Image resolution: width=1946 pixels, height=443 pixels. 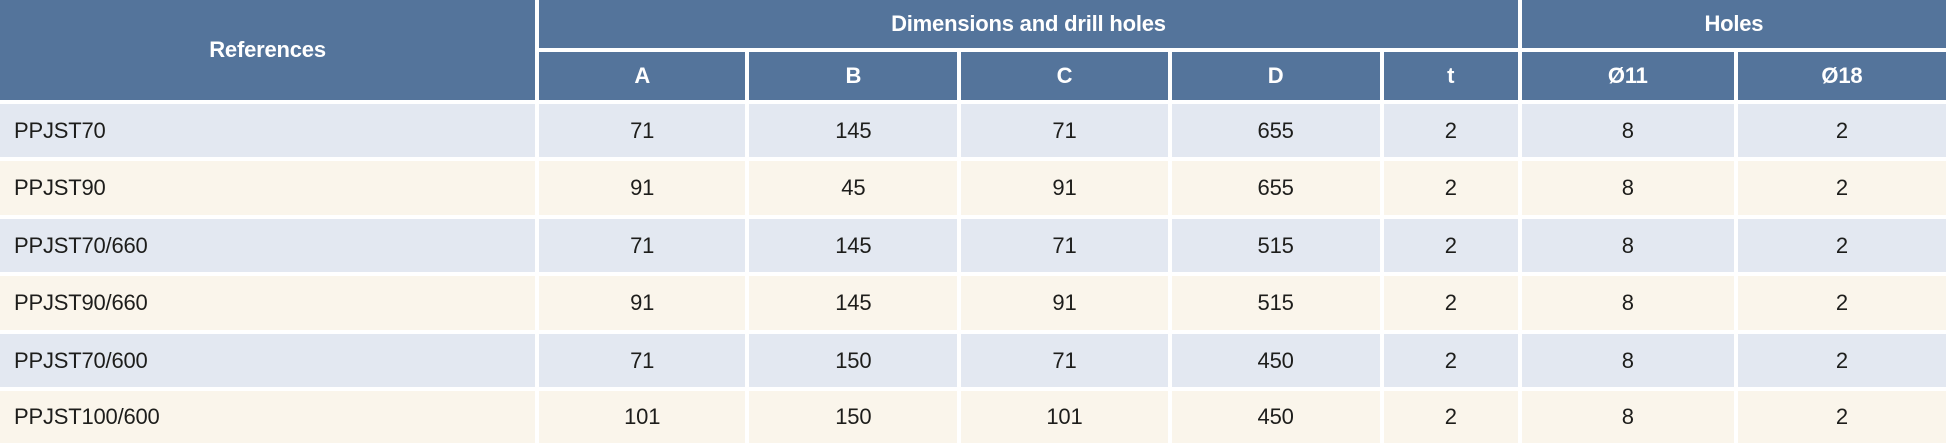 I want to click on table-row: PPJST70/660 71 145 71 515 2 8 2, so click(x=973, y=245).